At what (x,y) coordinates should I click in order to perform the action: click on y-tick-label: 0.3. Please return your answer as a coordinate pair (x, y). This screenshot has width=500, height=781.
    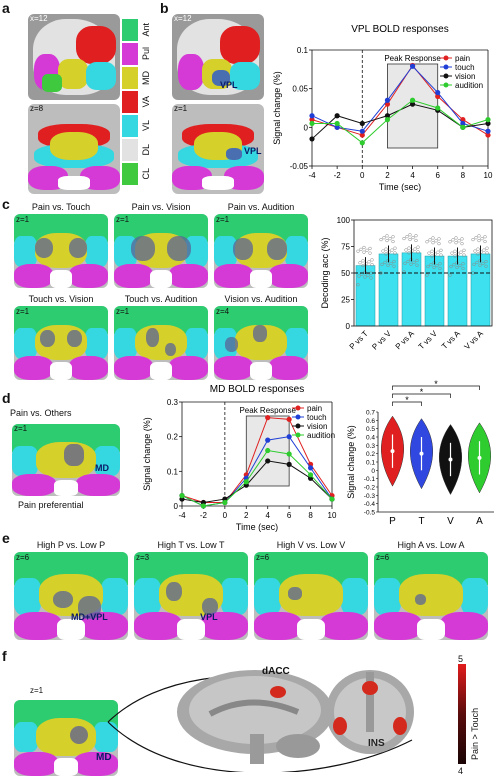
    Looking at the image, I should click on (173, 402).